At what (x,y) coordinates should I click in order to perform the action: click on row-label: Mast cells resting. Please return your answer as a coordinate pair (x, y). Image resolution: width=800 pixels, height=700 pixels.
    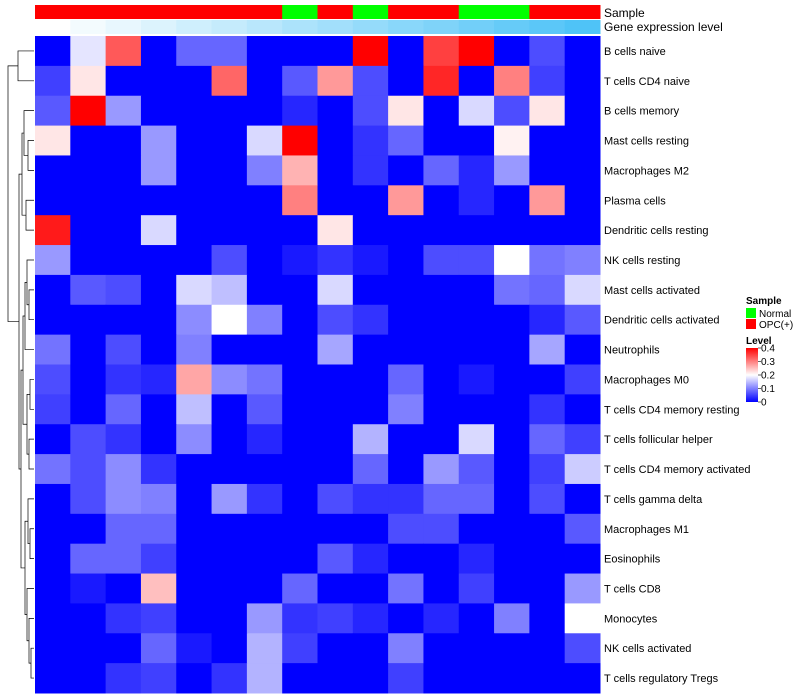
    Looking at the image, I should click on (646, 142).